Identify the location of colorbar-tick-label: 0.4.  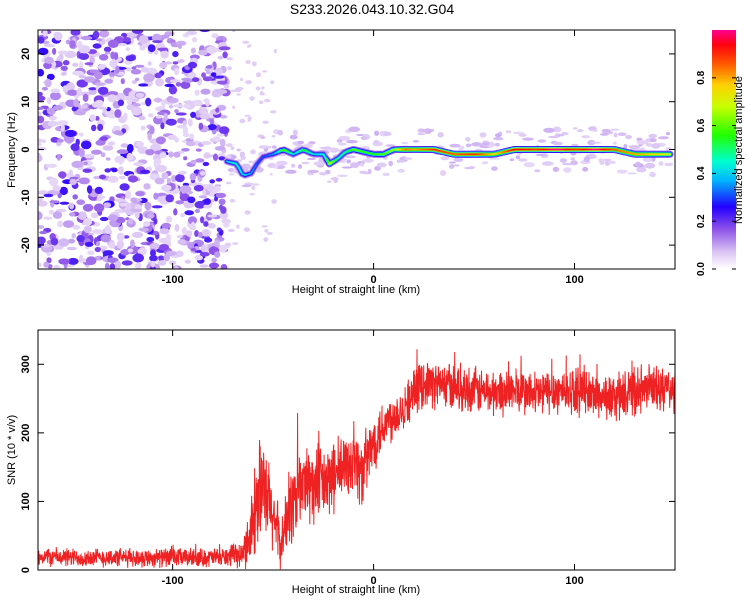
(701, 173).